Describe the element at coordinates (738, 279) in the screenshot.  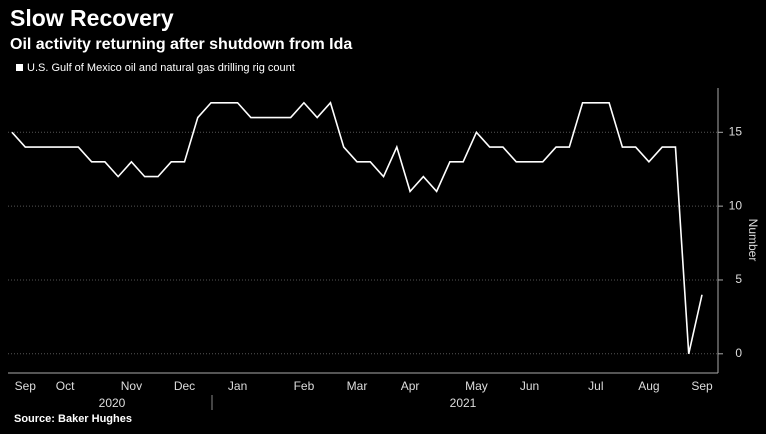
I see `y-tick-label: 5` at that location.